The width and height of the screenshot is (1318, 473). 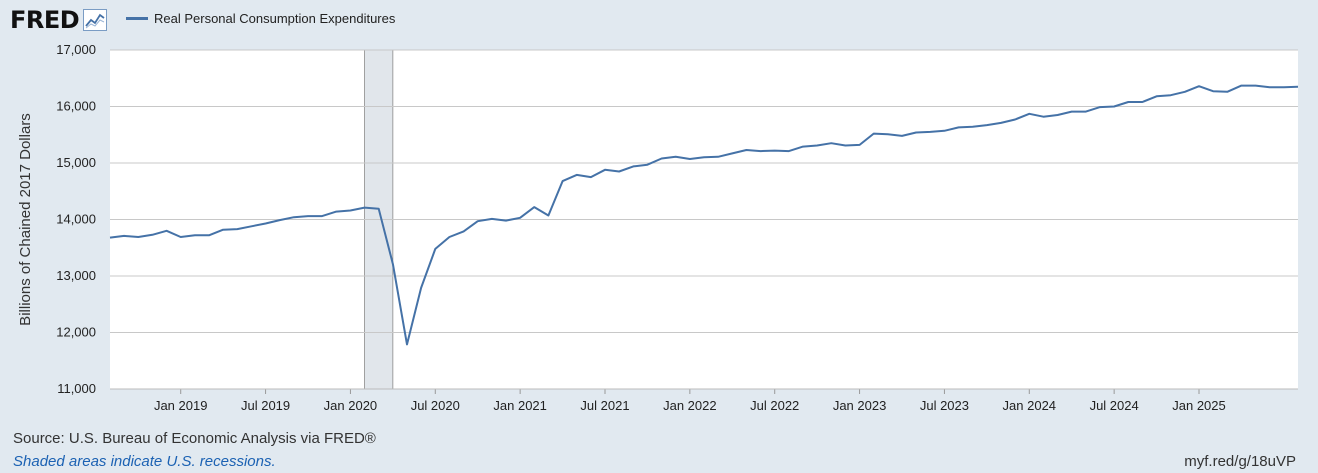 I want to click on short-link: myf.red/g/18uVP, so click(x=1240, y=461).